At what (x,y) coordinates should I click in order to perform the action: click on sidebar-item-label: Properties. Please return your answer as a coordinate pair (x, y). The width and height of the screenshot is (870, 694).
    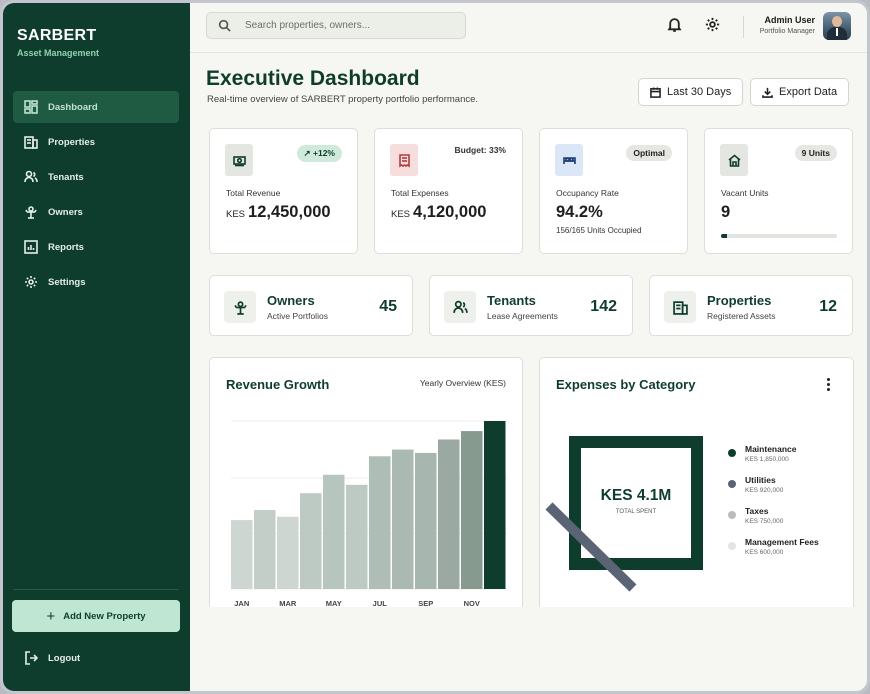
    Looking at the image, I should click on (71, 142).